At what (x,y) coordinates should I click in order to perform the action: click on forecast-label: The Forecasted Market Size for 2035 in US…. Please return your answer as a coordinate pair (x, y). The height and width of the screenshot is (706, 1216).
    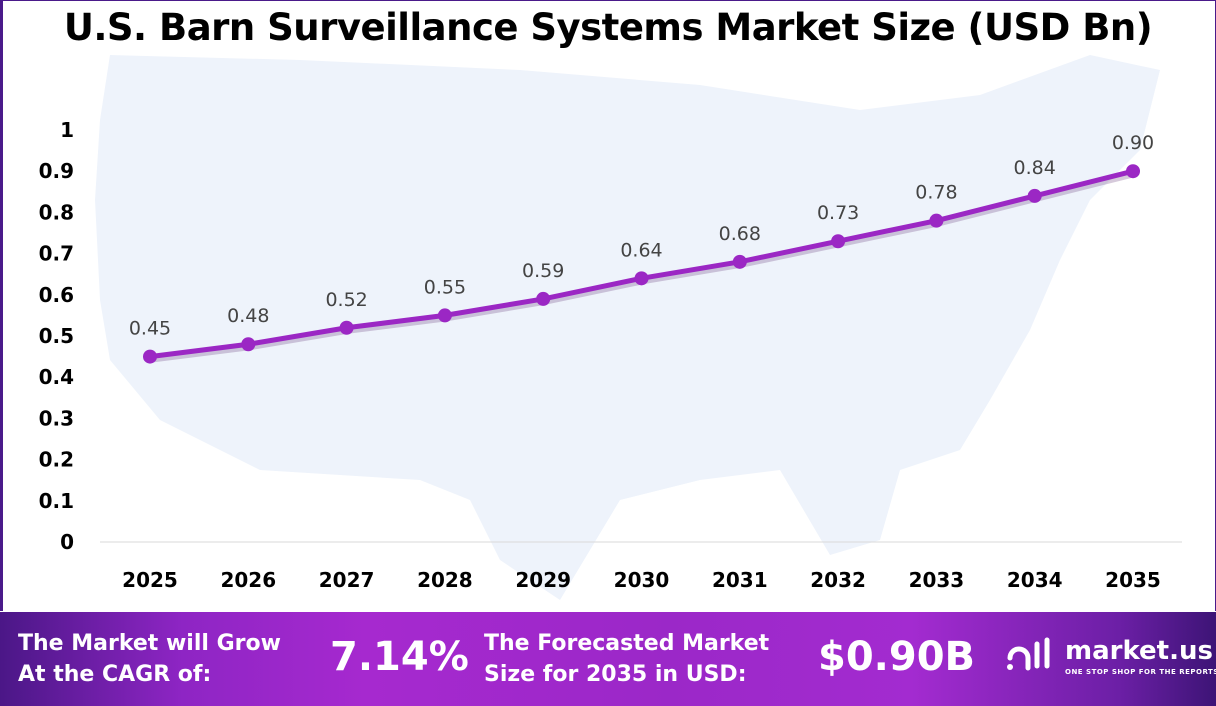
    Looking at the image, I should click on (627, 659).